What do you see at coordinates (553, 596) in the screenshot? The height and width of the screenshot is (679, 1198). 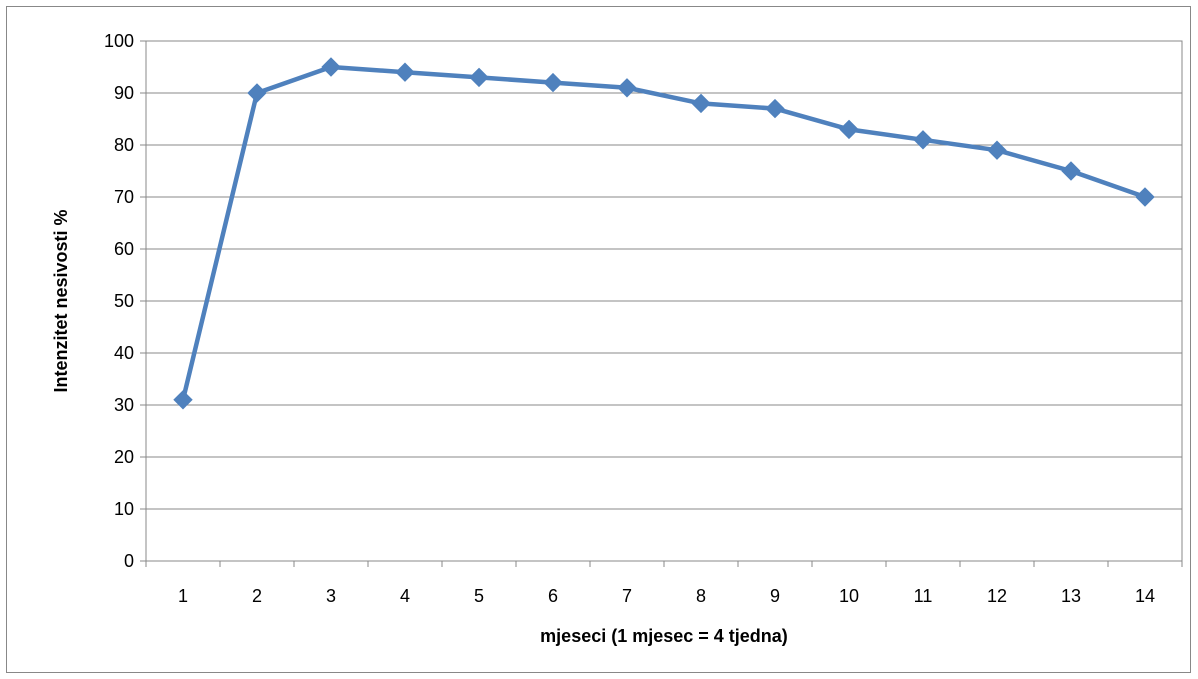 I see `x-tick-label: 6` at bounding box center [553, 596].